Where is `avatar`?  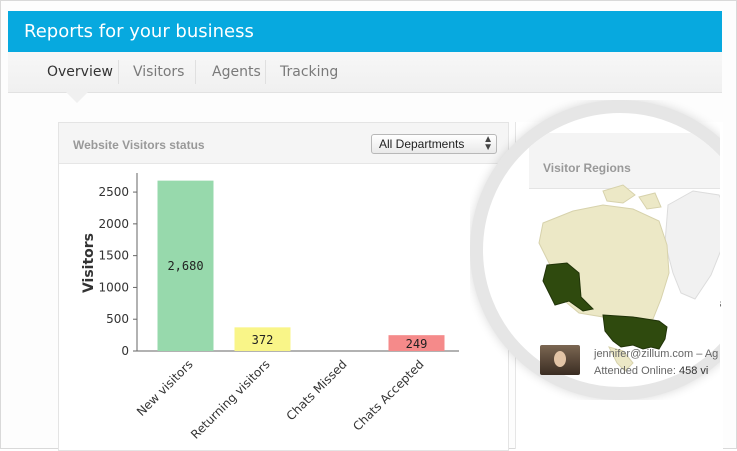 avatar is located at coordinates (560, 360).